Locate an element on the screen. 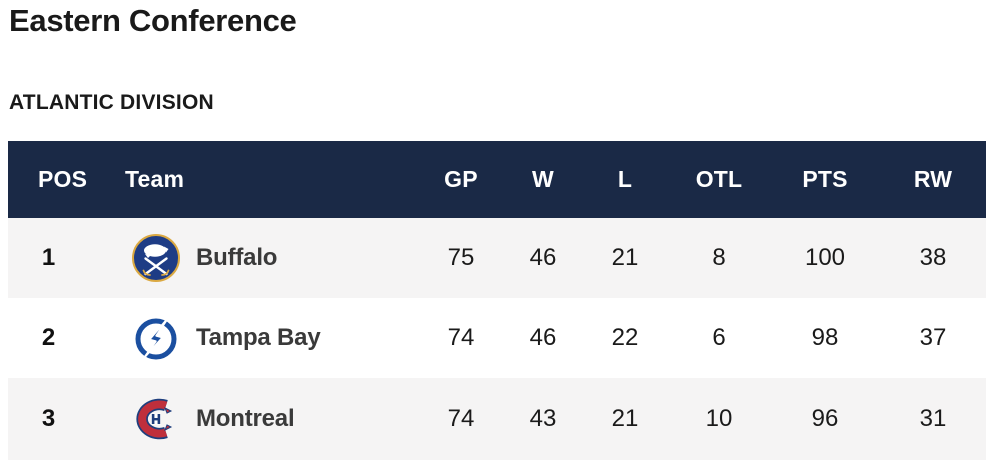 The height and width of the screenshot is (460, 994). otl-value: 8 is located at coordinates (719, 257).